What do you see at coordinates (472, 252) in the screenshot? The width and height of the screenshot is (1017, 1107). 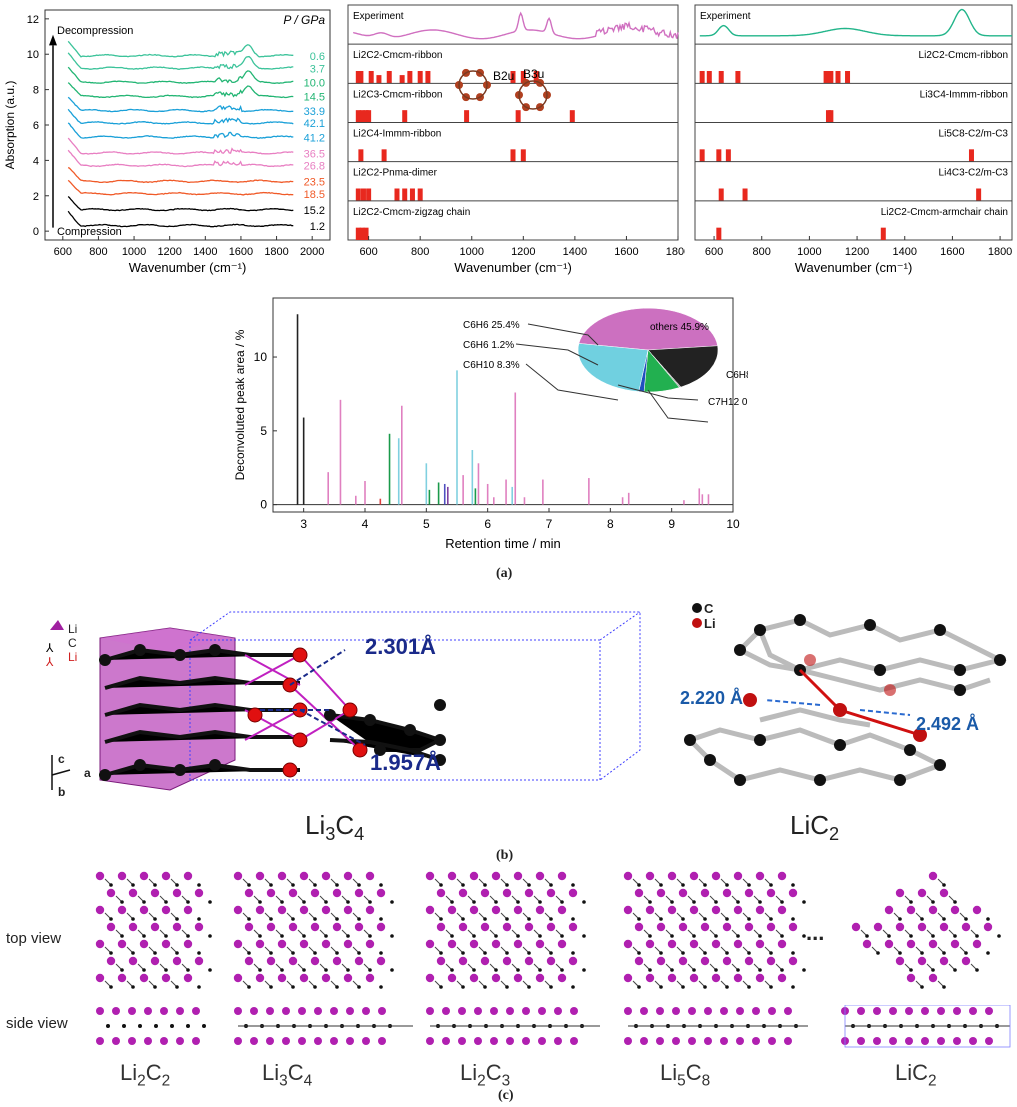 I see `x-tick-label: 1000` at bounding box center [472, 252].